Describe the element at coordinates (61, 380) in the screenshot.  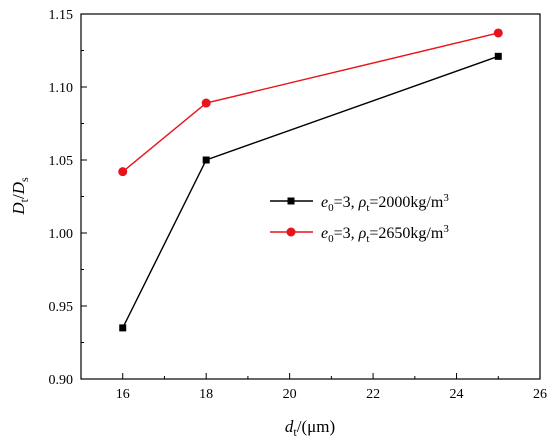
I see `y-tick-label: 0.90` at that location.